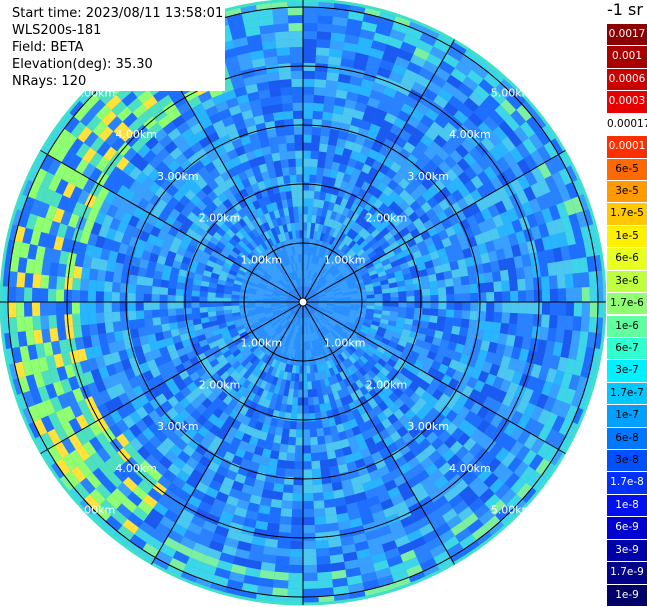 The width and height of the screenshot is (647, 607). Describe the element at coordinates (627, 572) in the screenshot. I see `colorbar-label: 1.7e-9` at that location.